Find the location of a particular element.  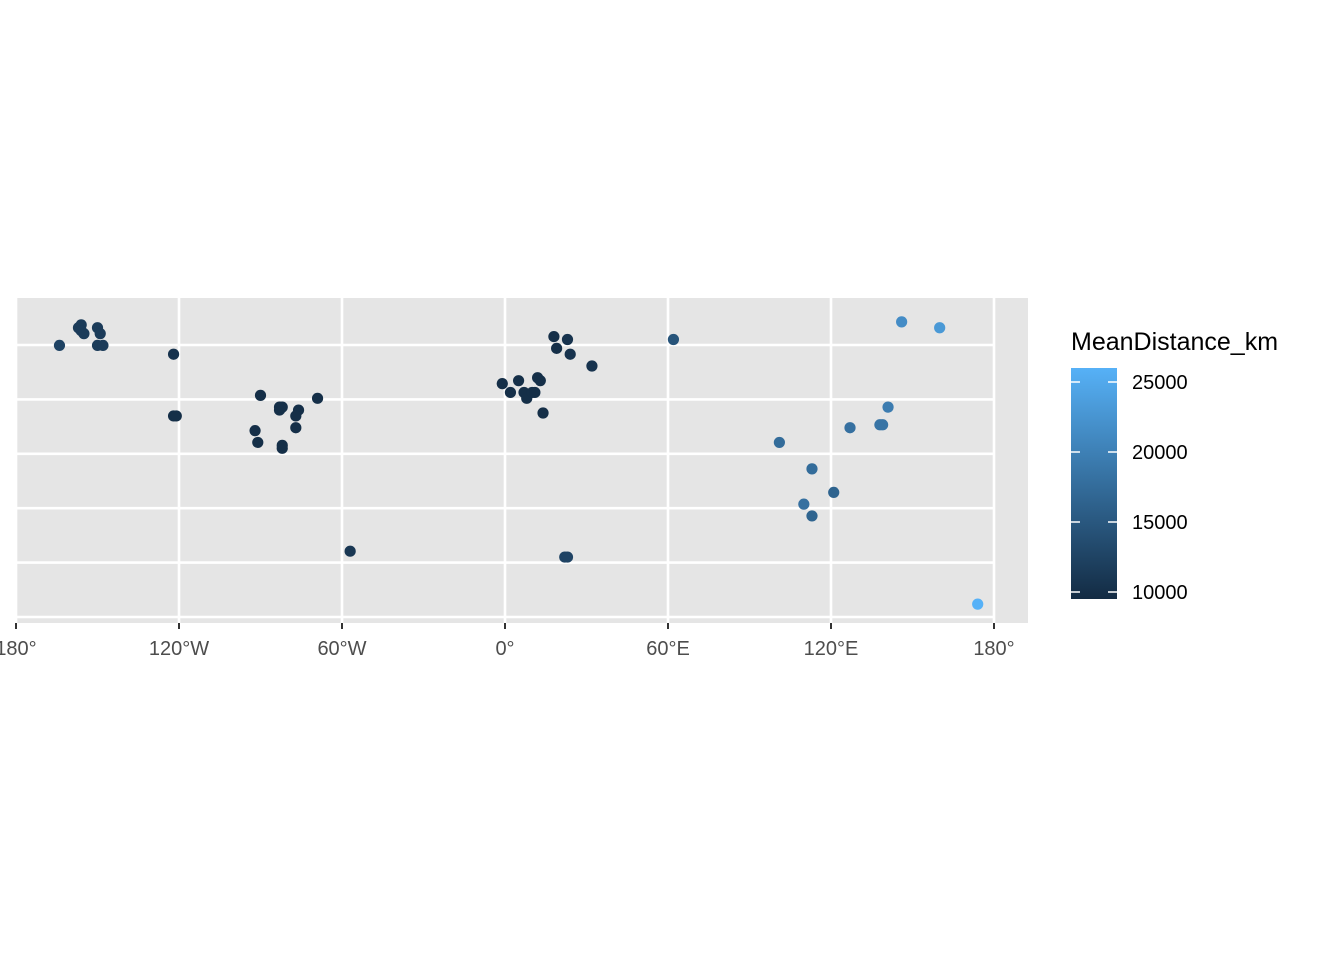

legend-colorbar is located at coordinates (1094, 483).